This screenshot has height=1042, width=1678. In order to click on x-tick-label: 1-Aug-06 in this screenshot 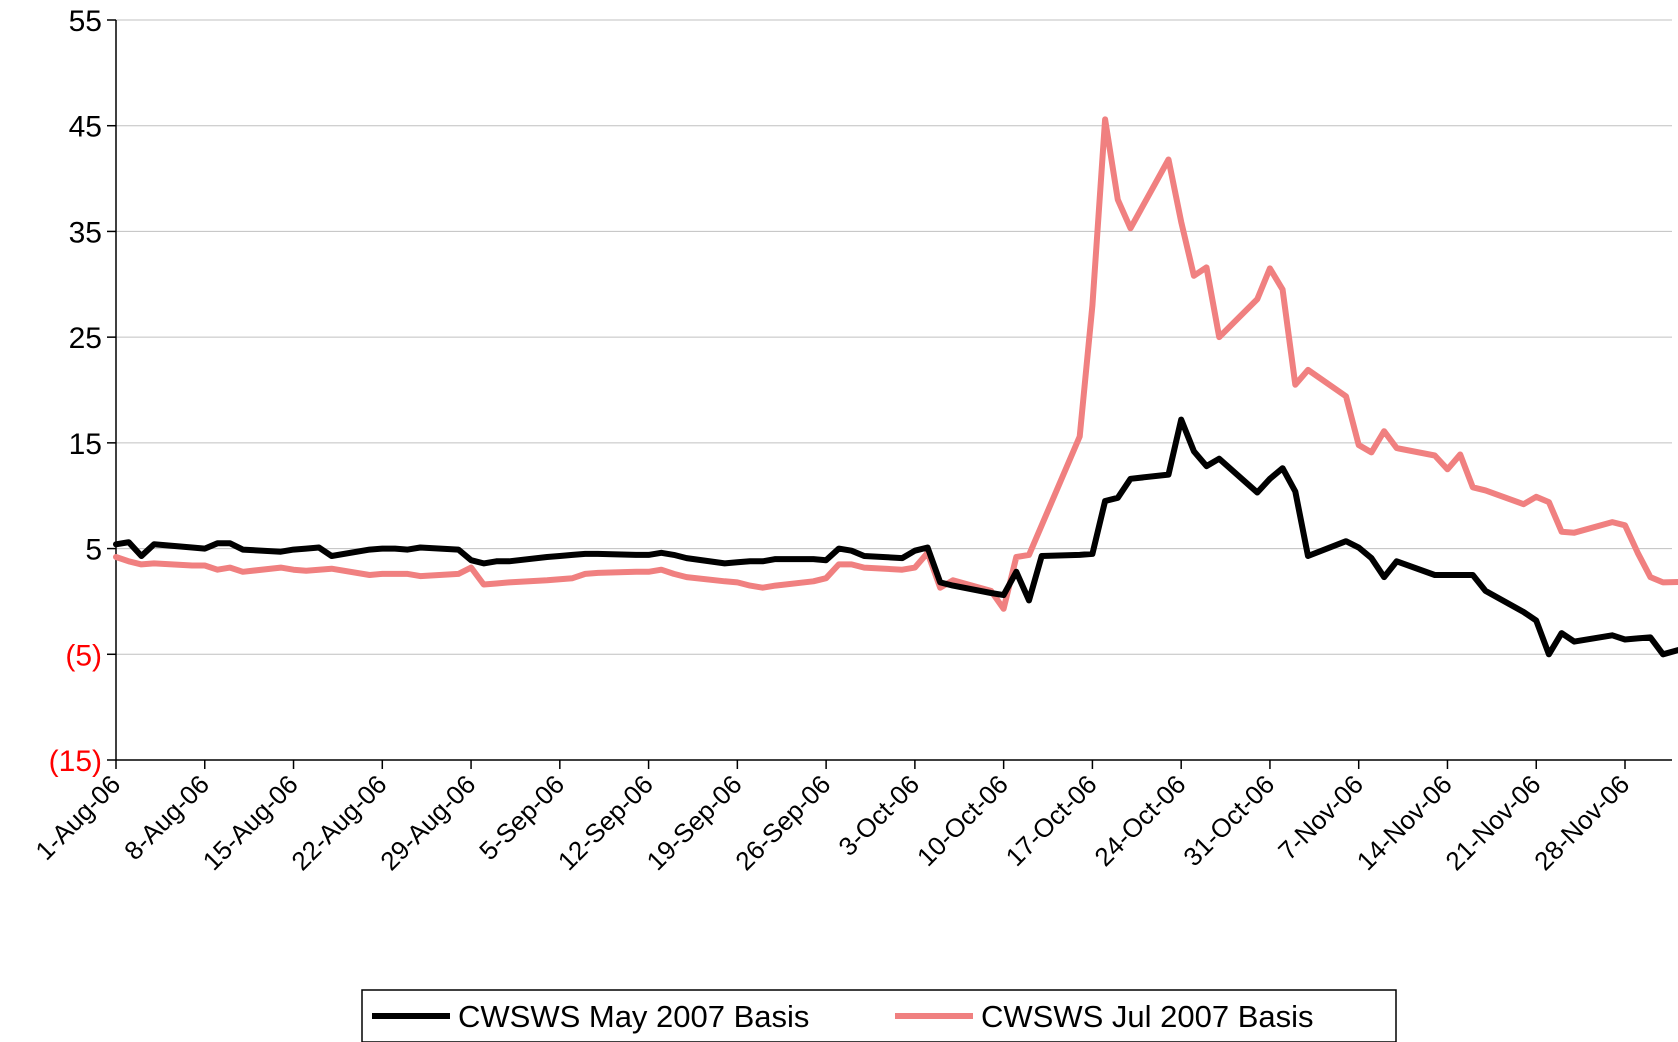, I will do `click(77, 817)`.